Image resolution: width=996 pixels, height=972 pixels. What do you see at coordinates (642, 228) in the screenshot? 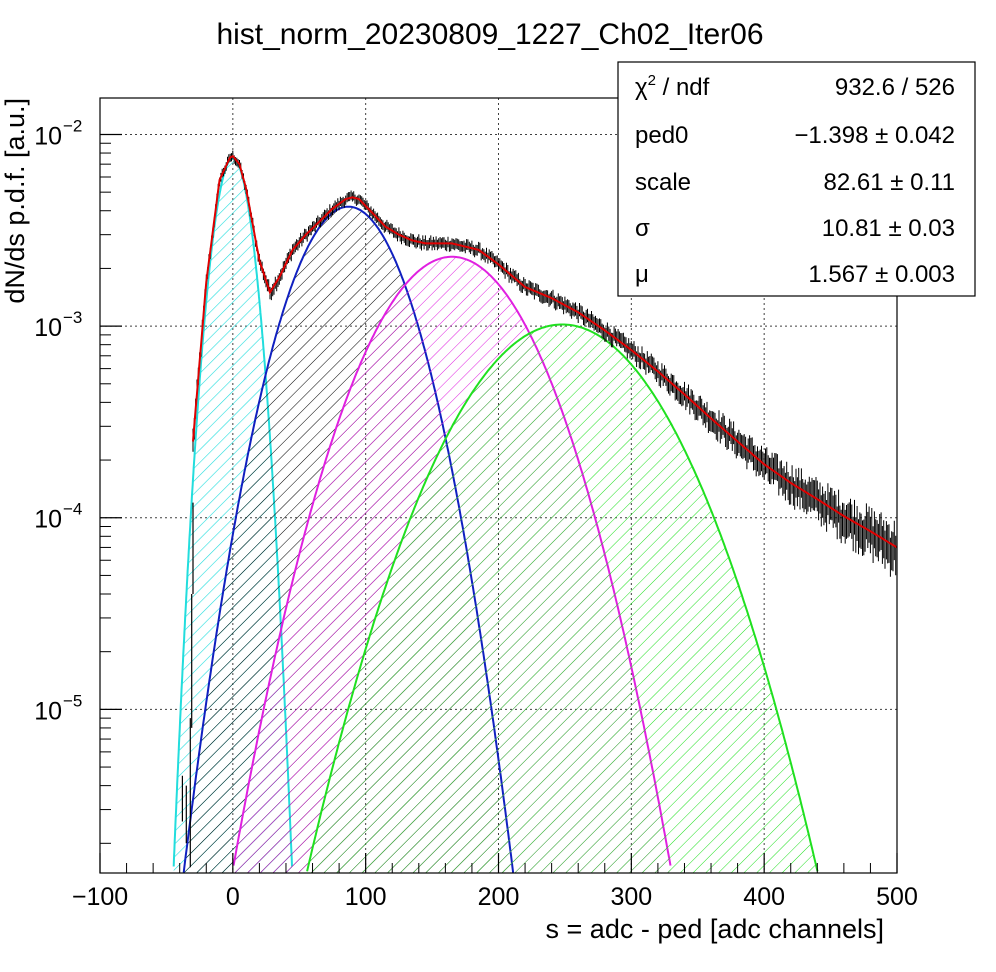
I see `stats-label: σ` at bounding box center [642, 228].